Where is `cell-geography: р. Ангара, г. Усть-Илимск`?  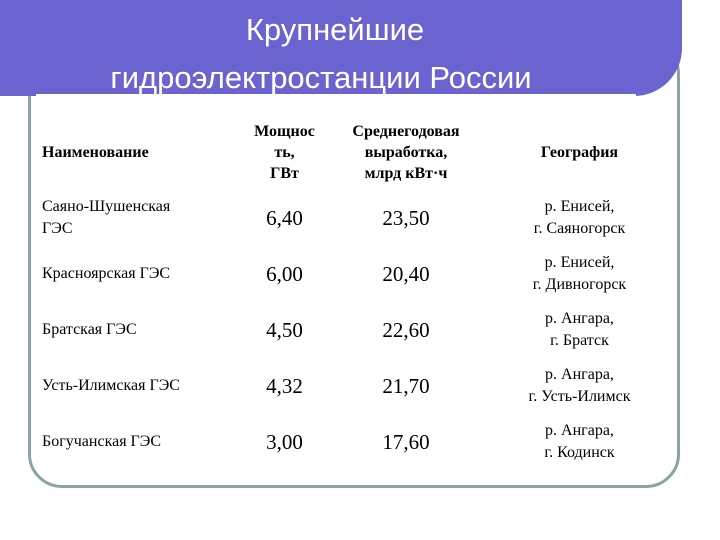 cell-geography: р. Ангара, г. Усть-Илимск is located at coordinates (579, 385).